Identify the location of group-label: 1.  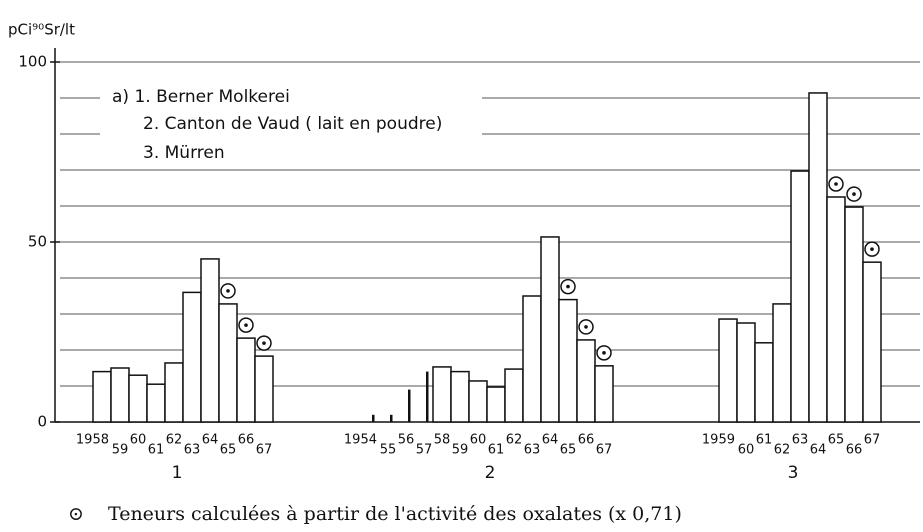
(177, 473).